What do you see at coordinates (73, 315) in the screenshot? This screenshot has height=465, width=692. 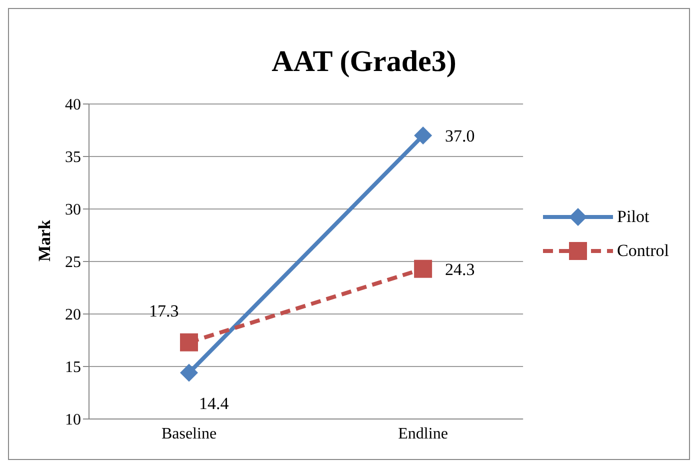 I see `y-tick-label: 20` at bounding box center [73, 315].